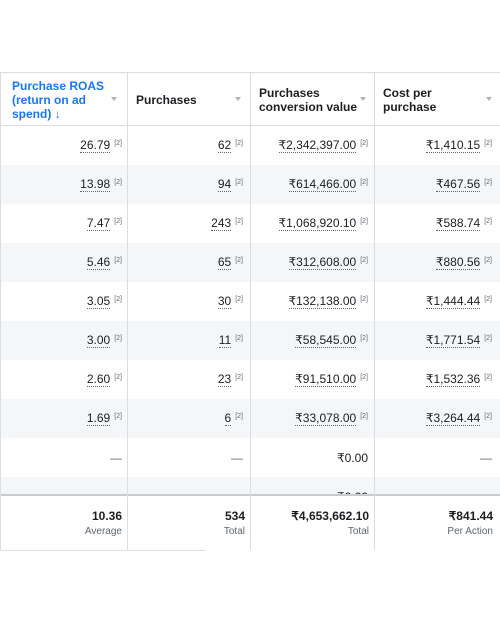  Describe the element at coordinates (453, 340) in the screenshot. I see `cell-value: ₹1,771.54` at that location.